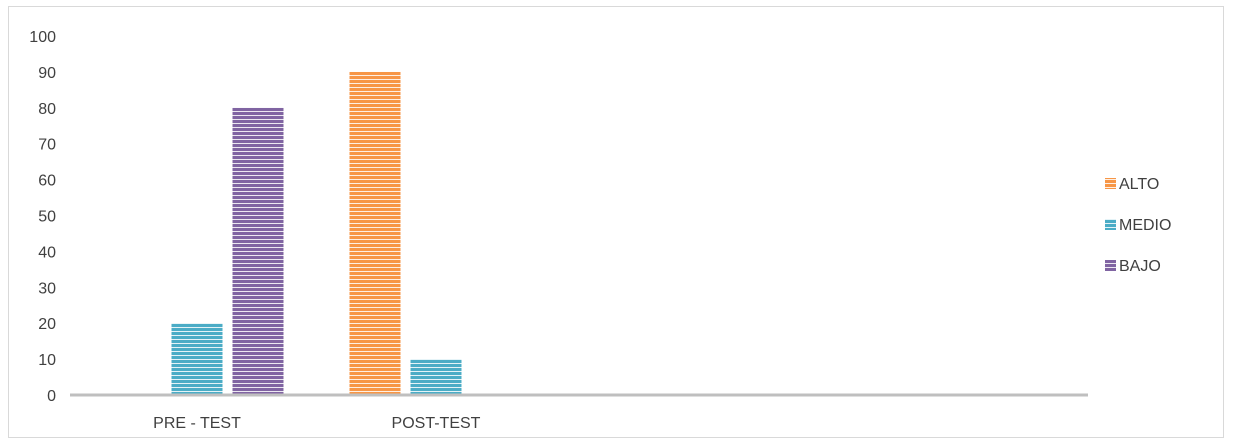  I want to click on y-tick-label-0: 0, so click(51, 396).